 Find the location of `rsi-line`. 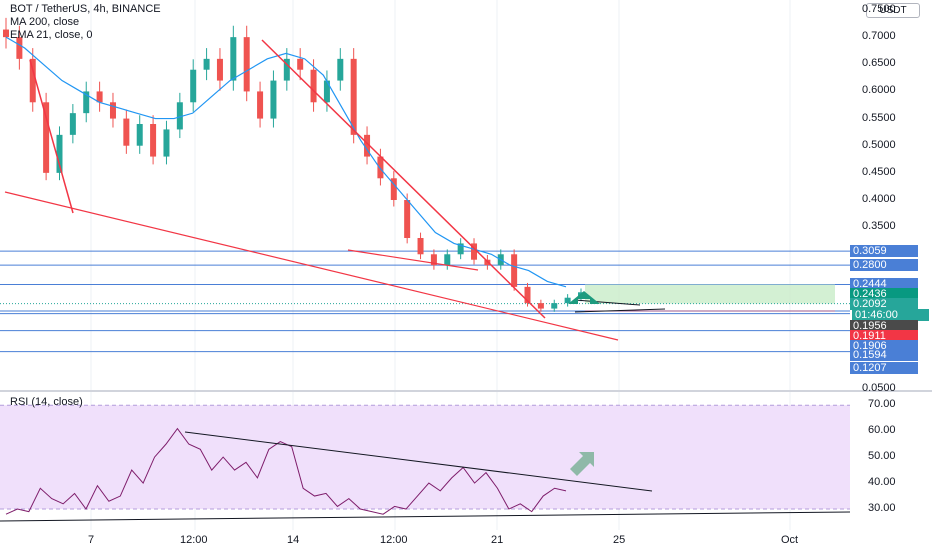

rsi-line is located at coordinates (286, 471).